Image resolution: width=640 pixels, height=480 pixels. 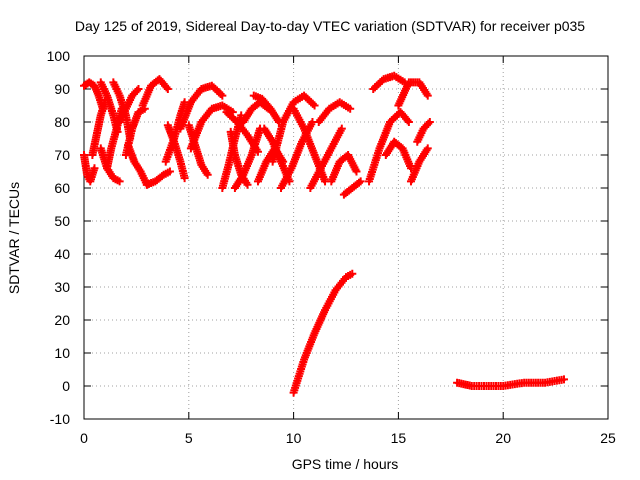 What do you see at coordinates (247, 158) in the screenshot?
I see `series-arc-u` at bounding box center [247, 158].